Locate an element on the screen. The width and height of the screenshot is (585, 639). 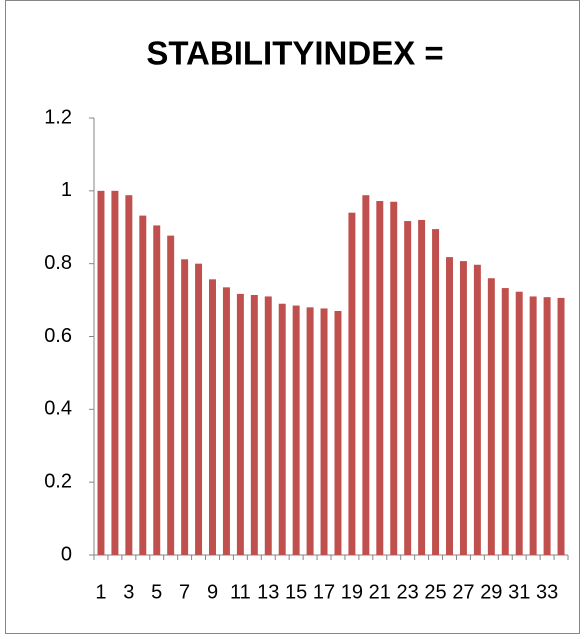
x-tick-label: 13 is located at coordinates (268, 592).